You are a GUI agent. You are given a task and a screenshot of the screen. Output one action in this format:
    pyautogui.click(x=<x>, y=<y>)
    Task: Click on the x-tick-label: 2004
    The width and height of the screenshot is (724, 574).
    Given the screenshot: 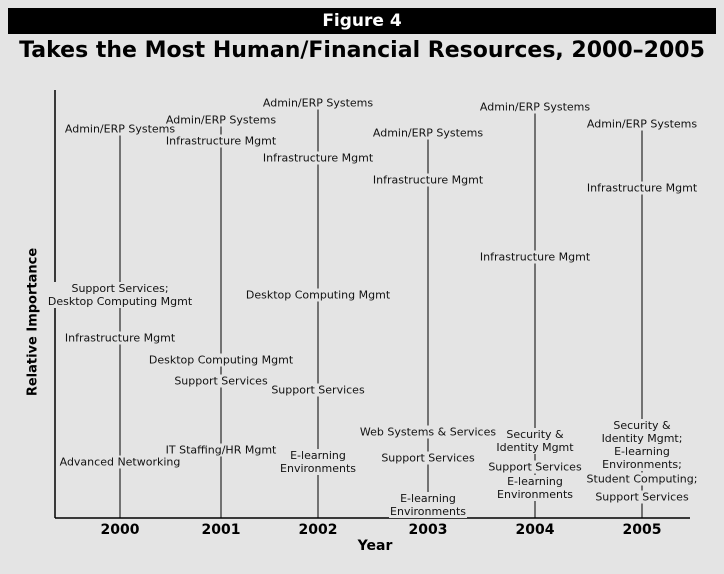 What is the action you would take?
    pyautogui.click(x=535, y=530)
    